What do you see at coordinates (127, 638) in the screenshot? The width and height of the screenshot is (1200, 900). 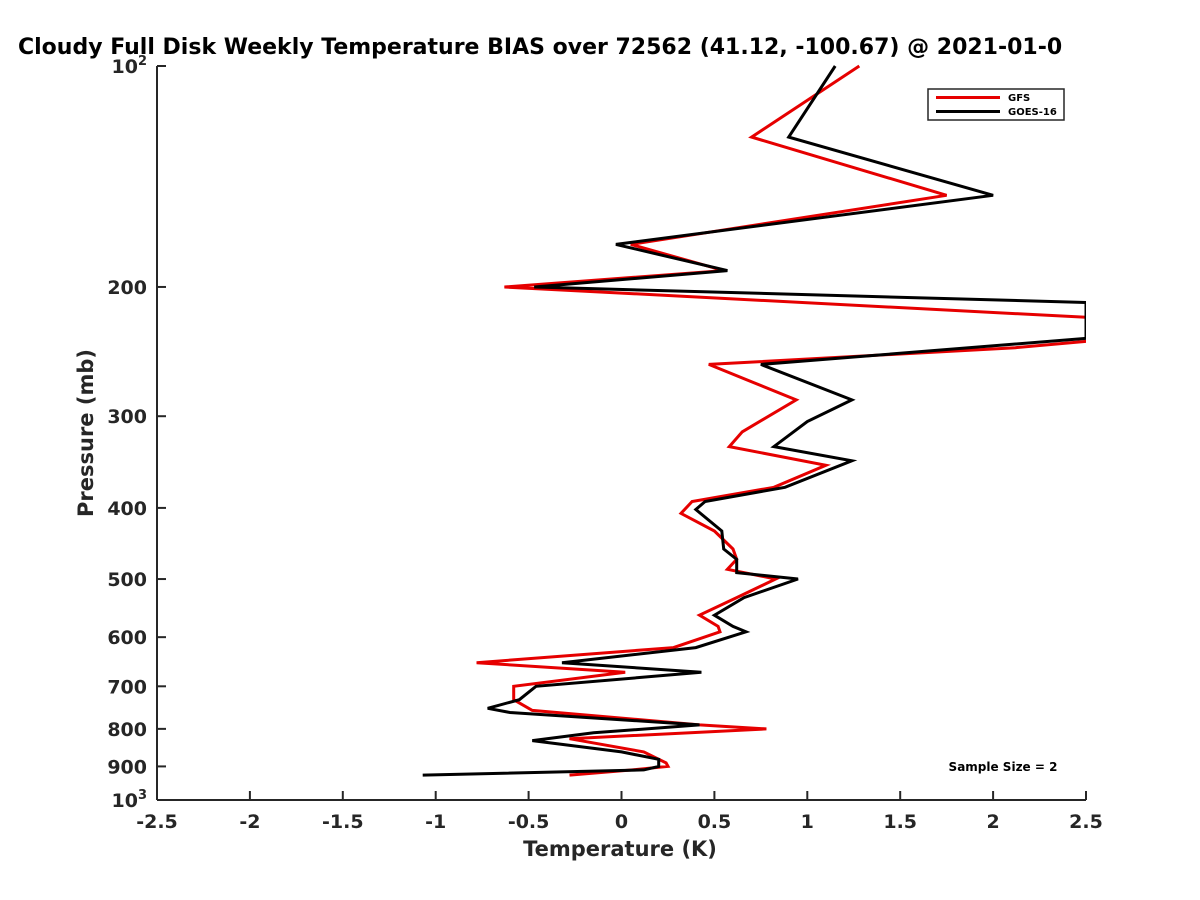 I see `y-tick-label: 600` at bounding box center [127, 638].